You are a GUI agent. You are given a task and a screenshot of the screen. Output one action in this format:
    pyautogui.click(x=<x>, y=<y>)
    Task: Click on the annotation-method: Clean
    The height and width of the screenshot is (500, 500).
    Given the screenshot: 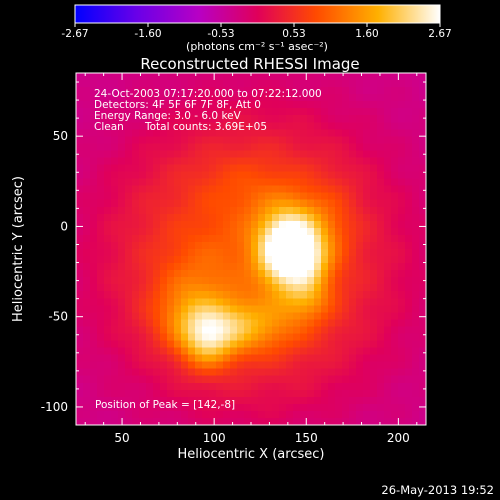 What is the action you would take?
    pyautogui.click(x=109, y=127)
    